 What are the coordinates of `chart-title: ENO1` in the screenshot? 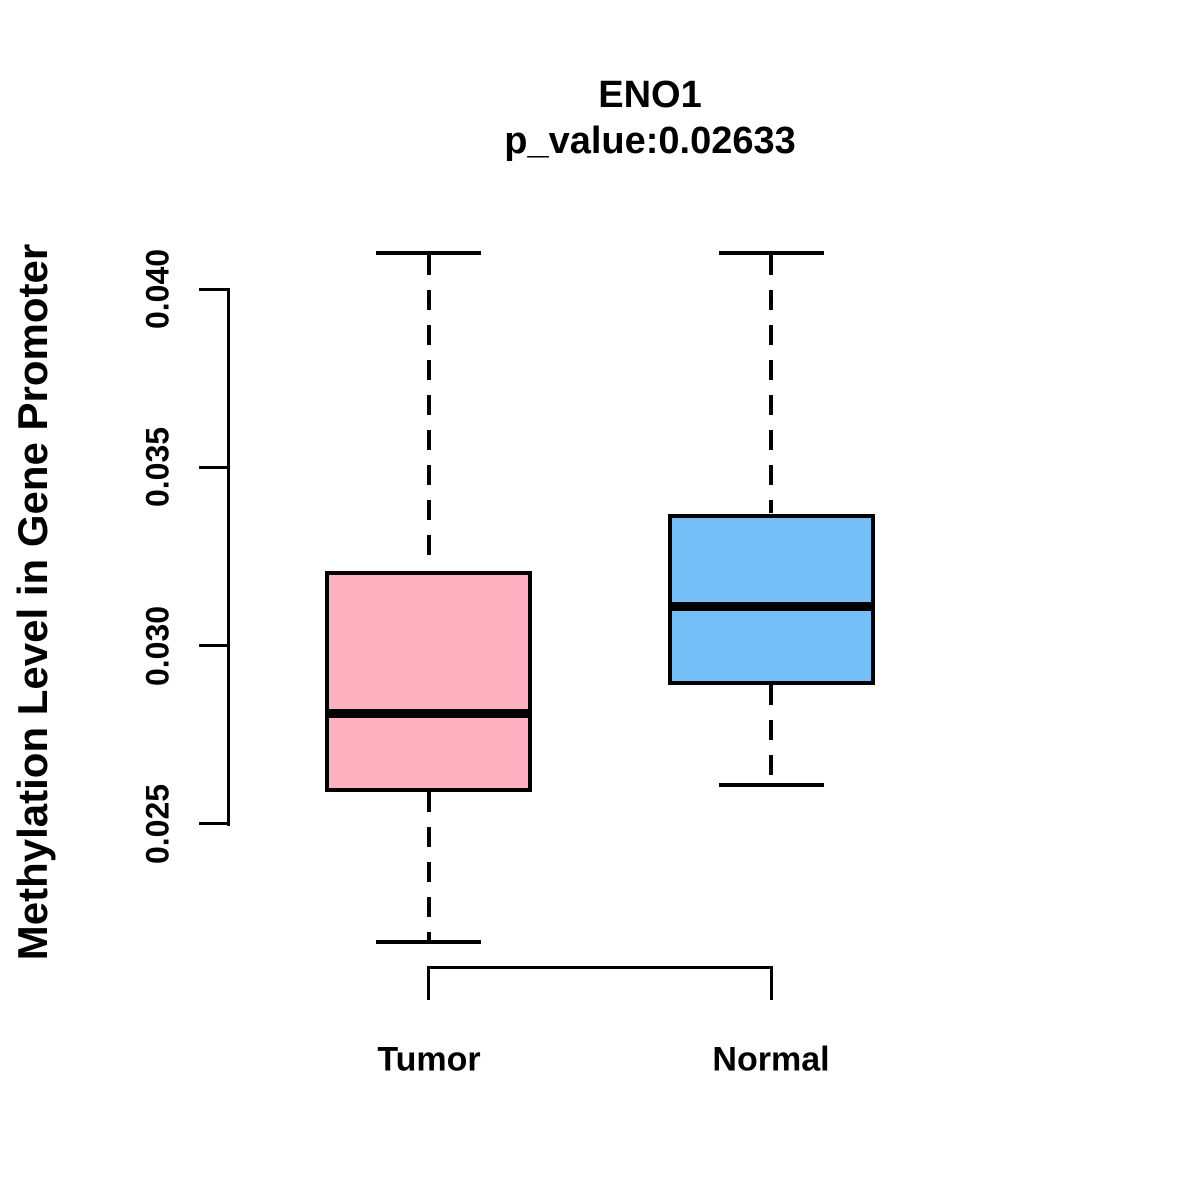 It's located at (650, 95).